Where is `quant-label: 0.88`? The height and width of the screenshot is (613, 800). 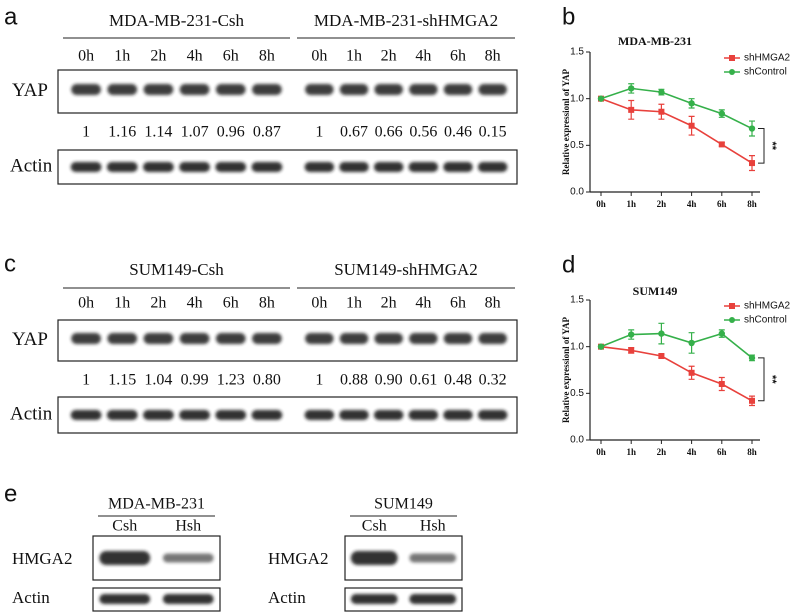 quant-label: 0.88 is located at coordinates (354, 380).